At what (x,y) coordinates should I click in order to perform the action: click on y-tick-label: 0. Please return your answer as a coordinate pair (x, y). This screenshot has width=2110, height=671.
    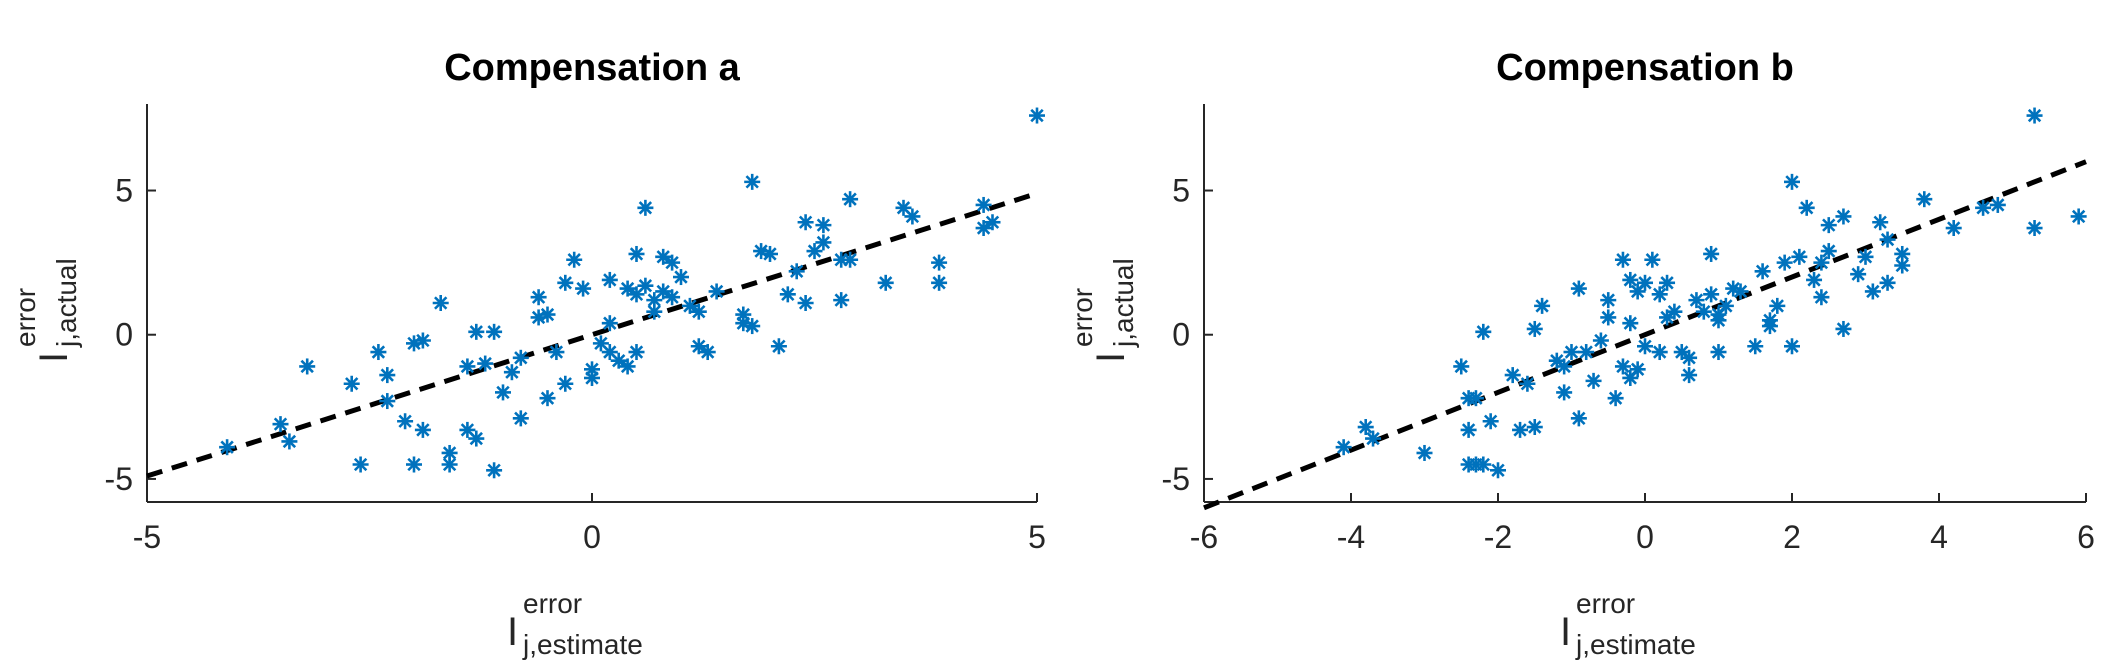
    Looking at the image, I should click on (1181, 335).